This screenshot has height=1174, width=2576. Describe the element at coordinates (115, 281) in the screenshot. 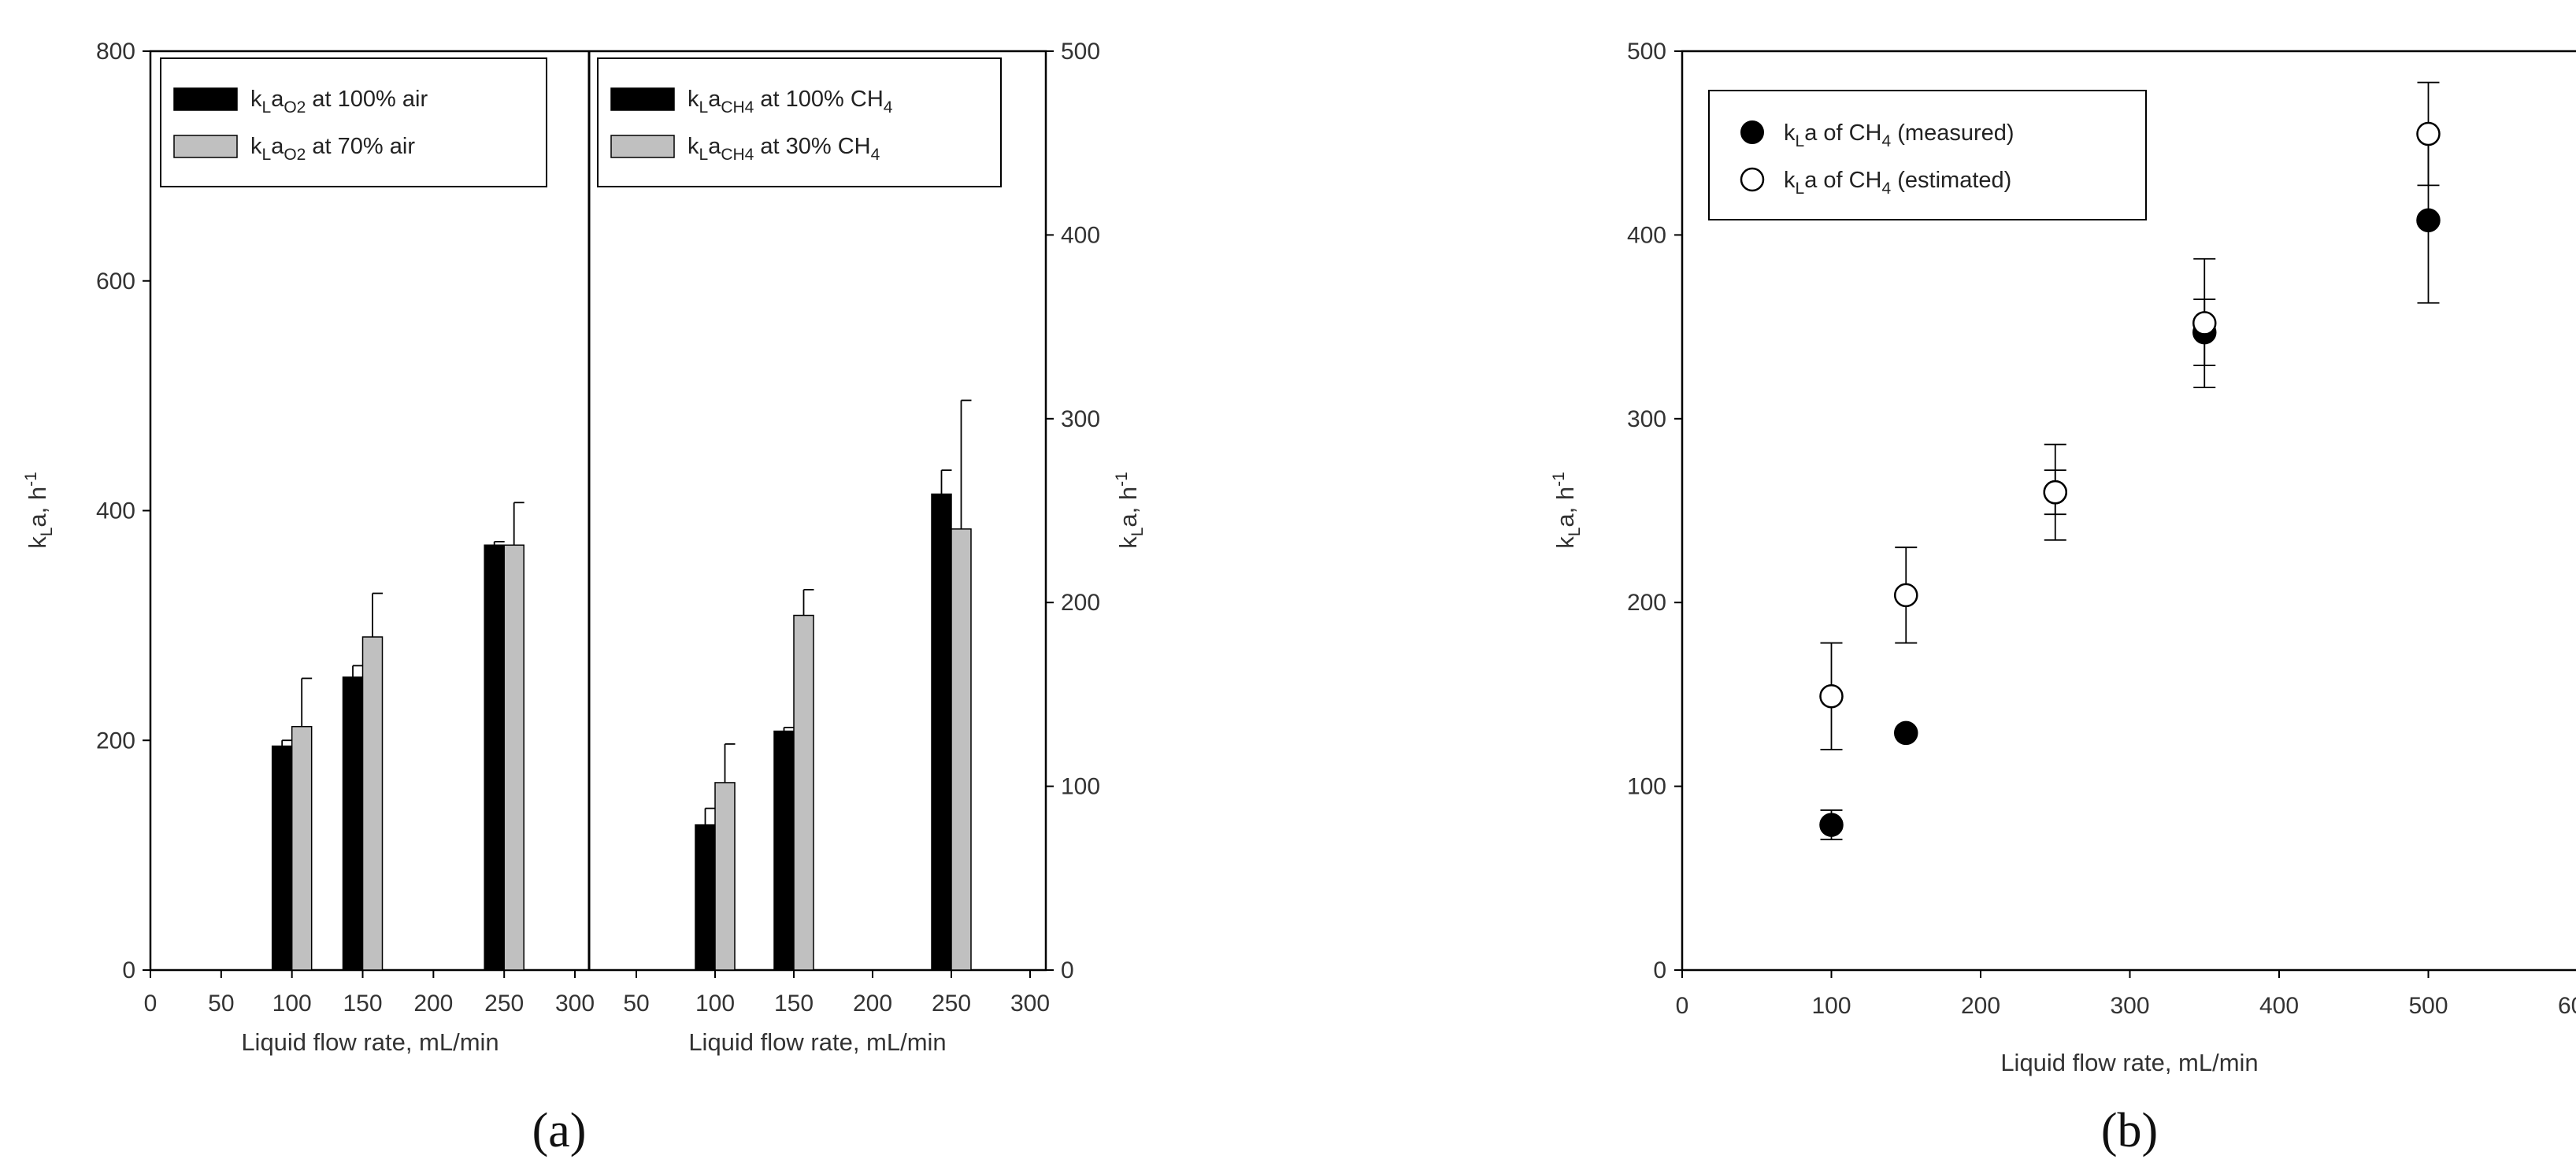

I see `a1-y-tick-label: 600` at that location.